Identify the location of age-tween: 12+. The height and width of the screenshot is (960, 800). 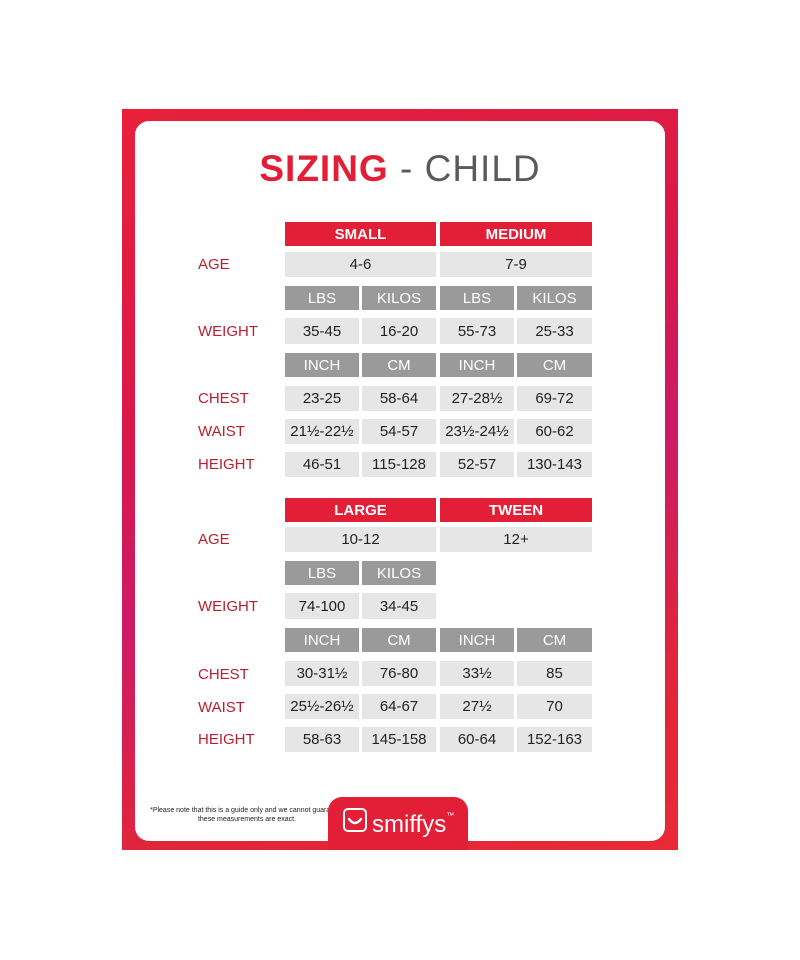
(516, 539).